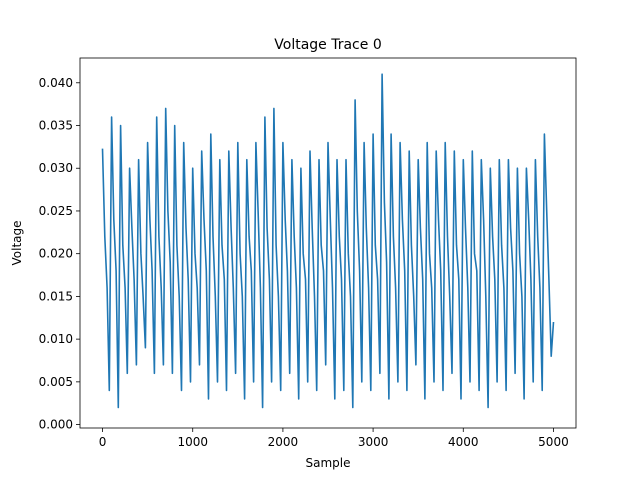 The height and width of the screenshot is (480, 640). I want to click on y-tick-label: 0.015, so click(56, 296).